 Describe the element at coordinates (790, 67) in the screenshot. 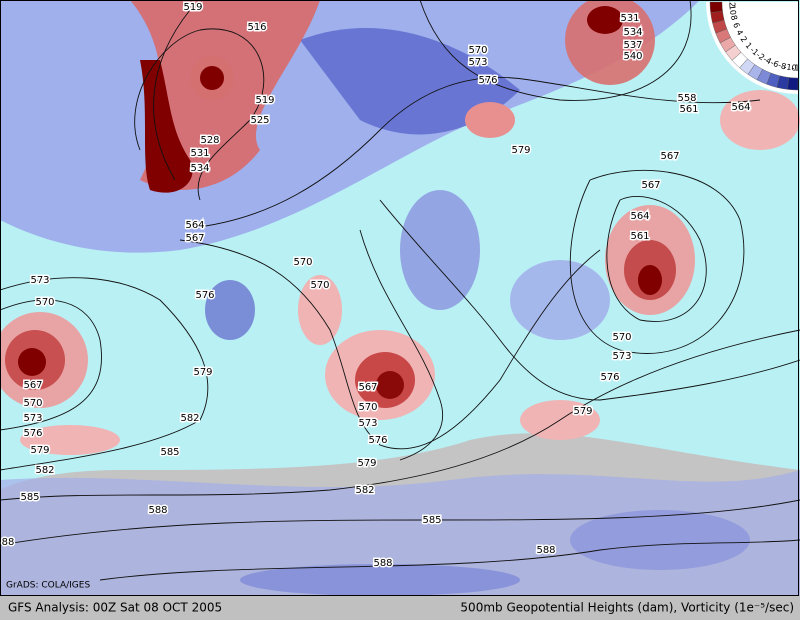

I see `colorbar-label: -10` at that location.